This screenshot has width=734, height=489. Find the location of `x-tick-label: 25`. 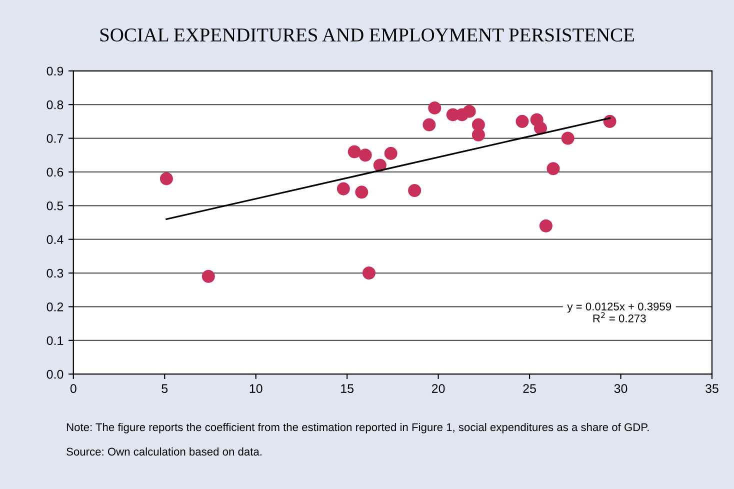

x-tick-label: 25 is located at coordinates (529, 388).